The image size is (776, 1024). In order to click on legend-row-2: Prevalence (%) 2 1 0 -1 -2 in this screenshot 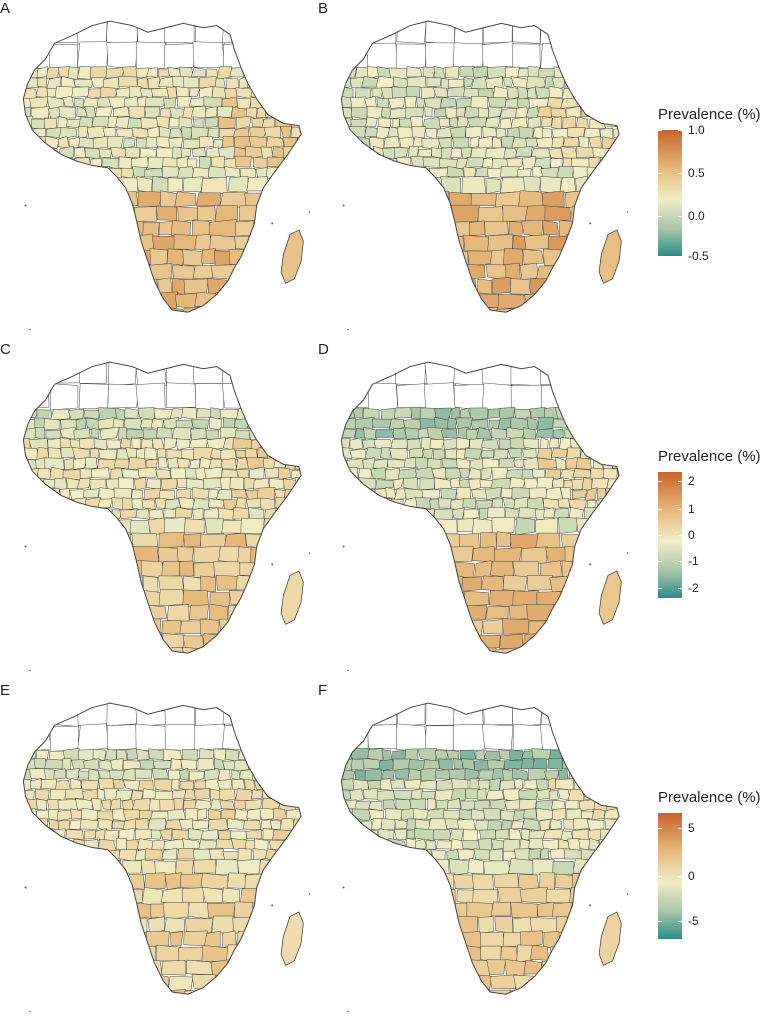, I will do `click(717, 528)`.